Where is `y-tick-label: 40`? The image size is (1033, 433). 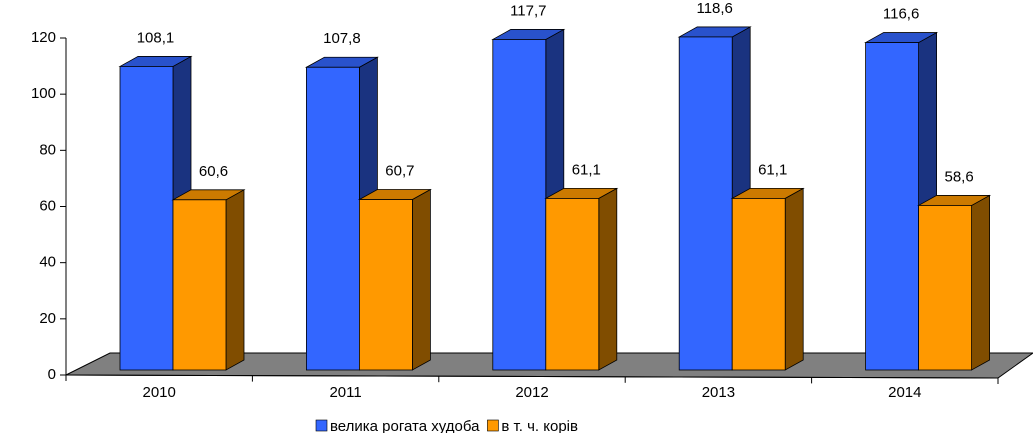
y-tick-label: 40 is located at coordinates (47, 262).